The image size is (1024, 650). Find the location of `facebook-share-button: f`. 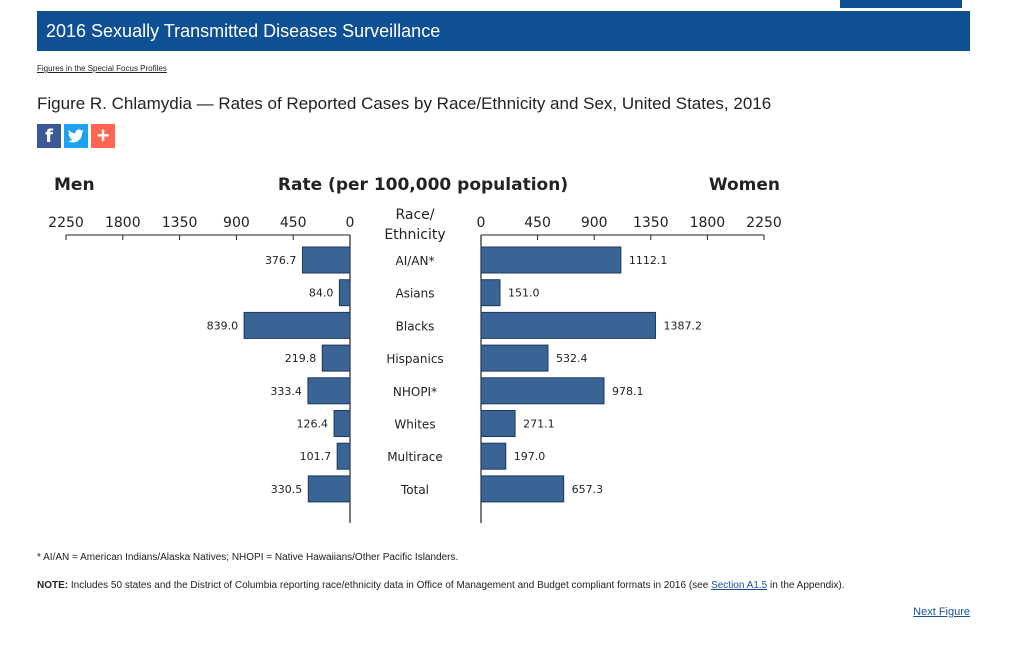

facebook-share-button: f is located at coordinates (49, 136).